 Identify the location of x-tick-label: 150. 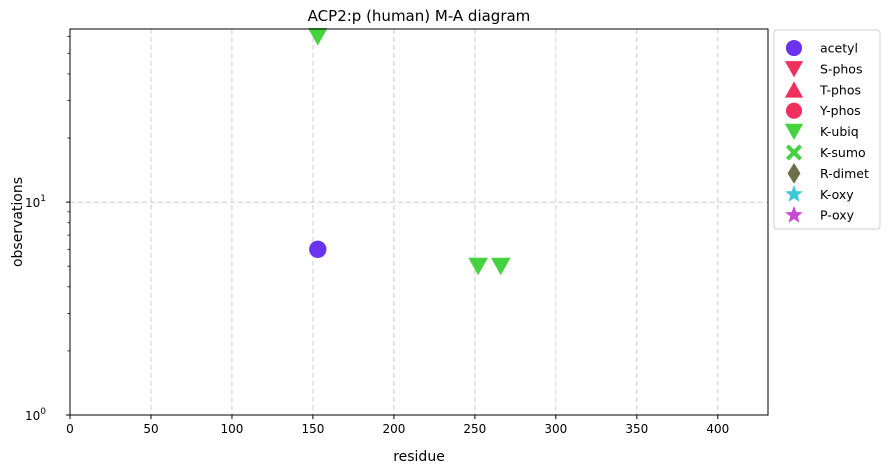
(312, 429).